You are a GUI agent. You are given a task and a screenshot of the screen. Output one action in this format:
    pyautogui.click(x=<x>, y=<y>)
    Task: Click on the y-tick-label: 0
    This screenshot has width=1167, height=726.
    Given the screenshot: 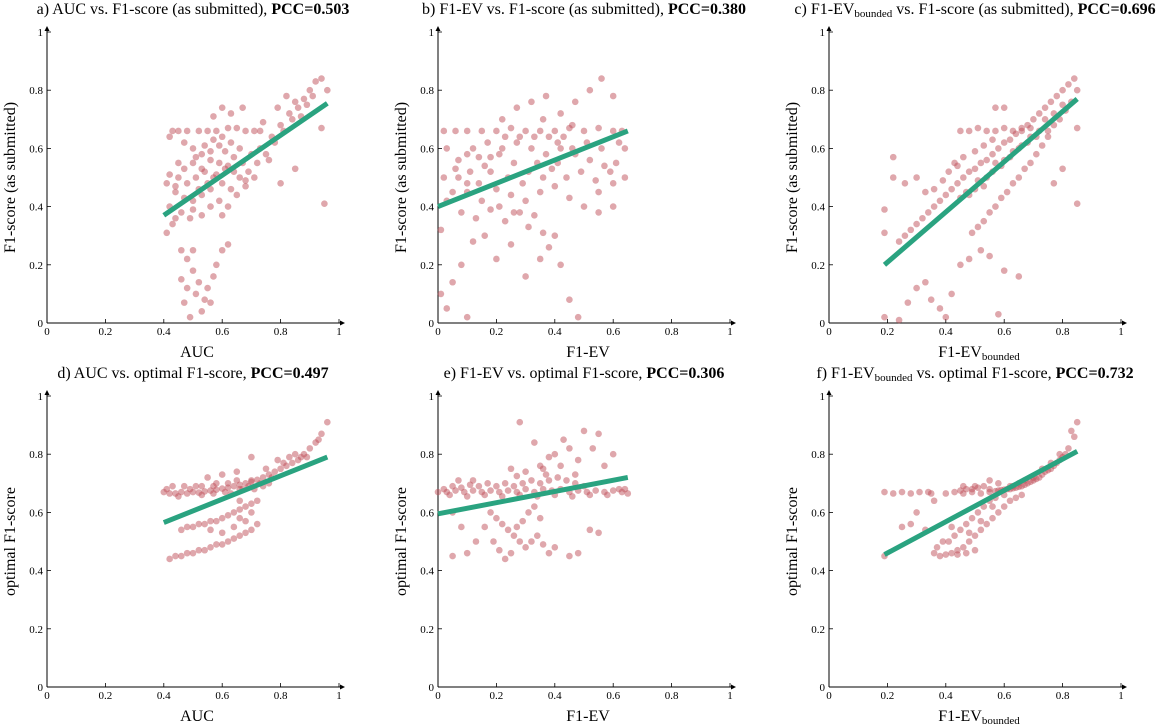 What is the action you would take?
    pyautogui.click(x=823, y=688)
    